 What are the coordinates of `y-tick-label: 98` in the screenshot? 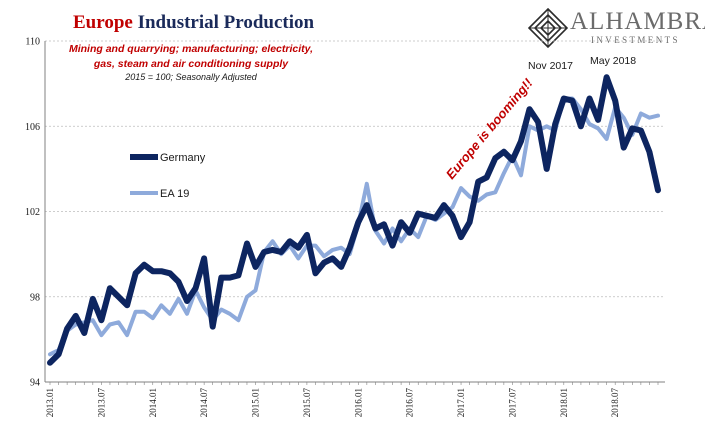 It's located at (35, 297).